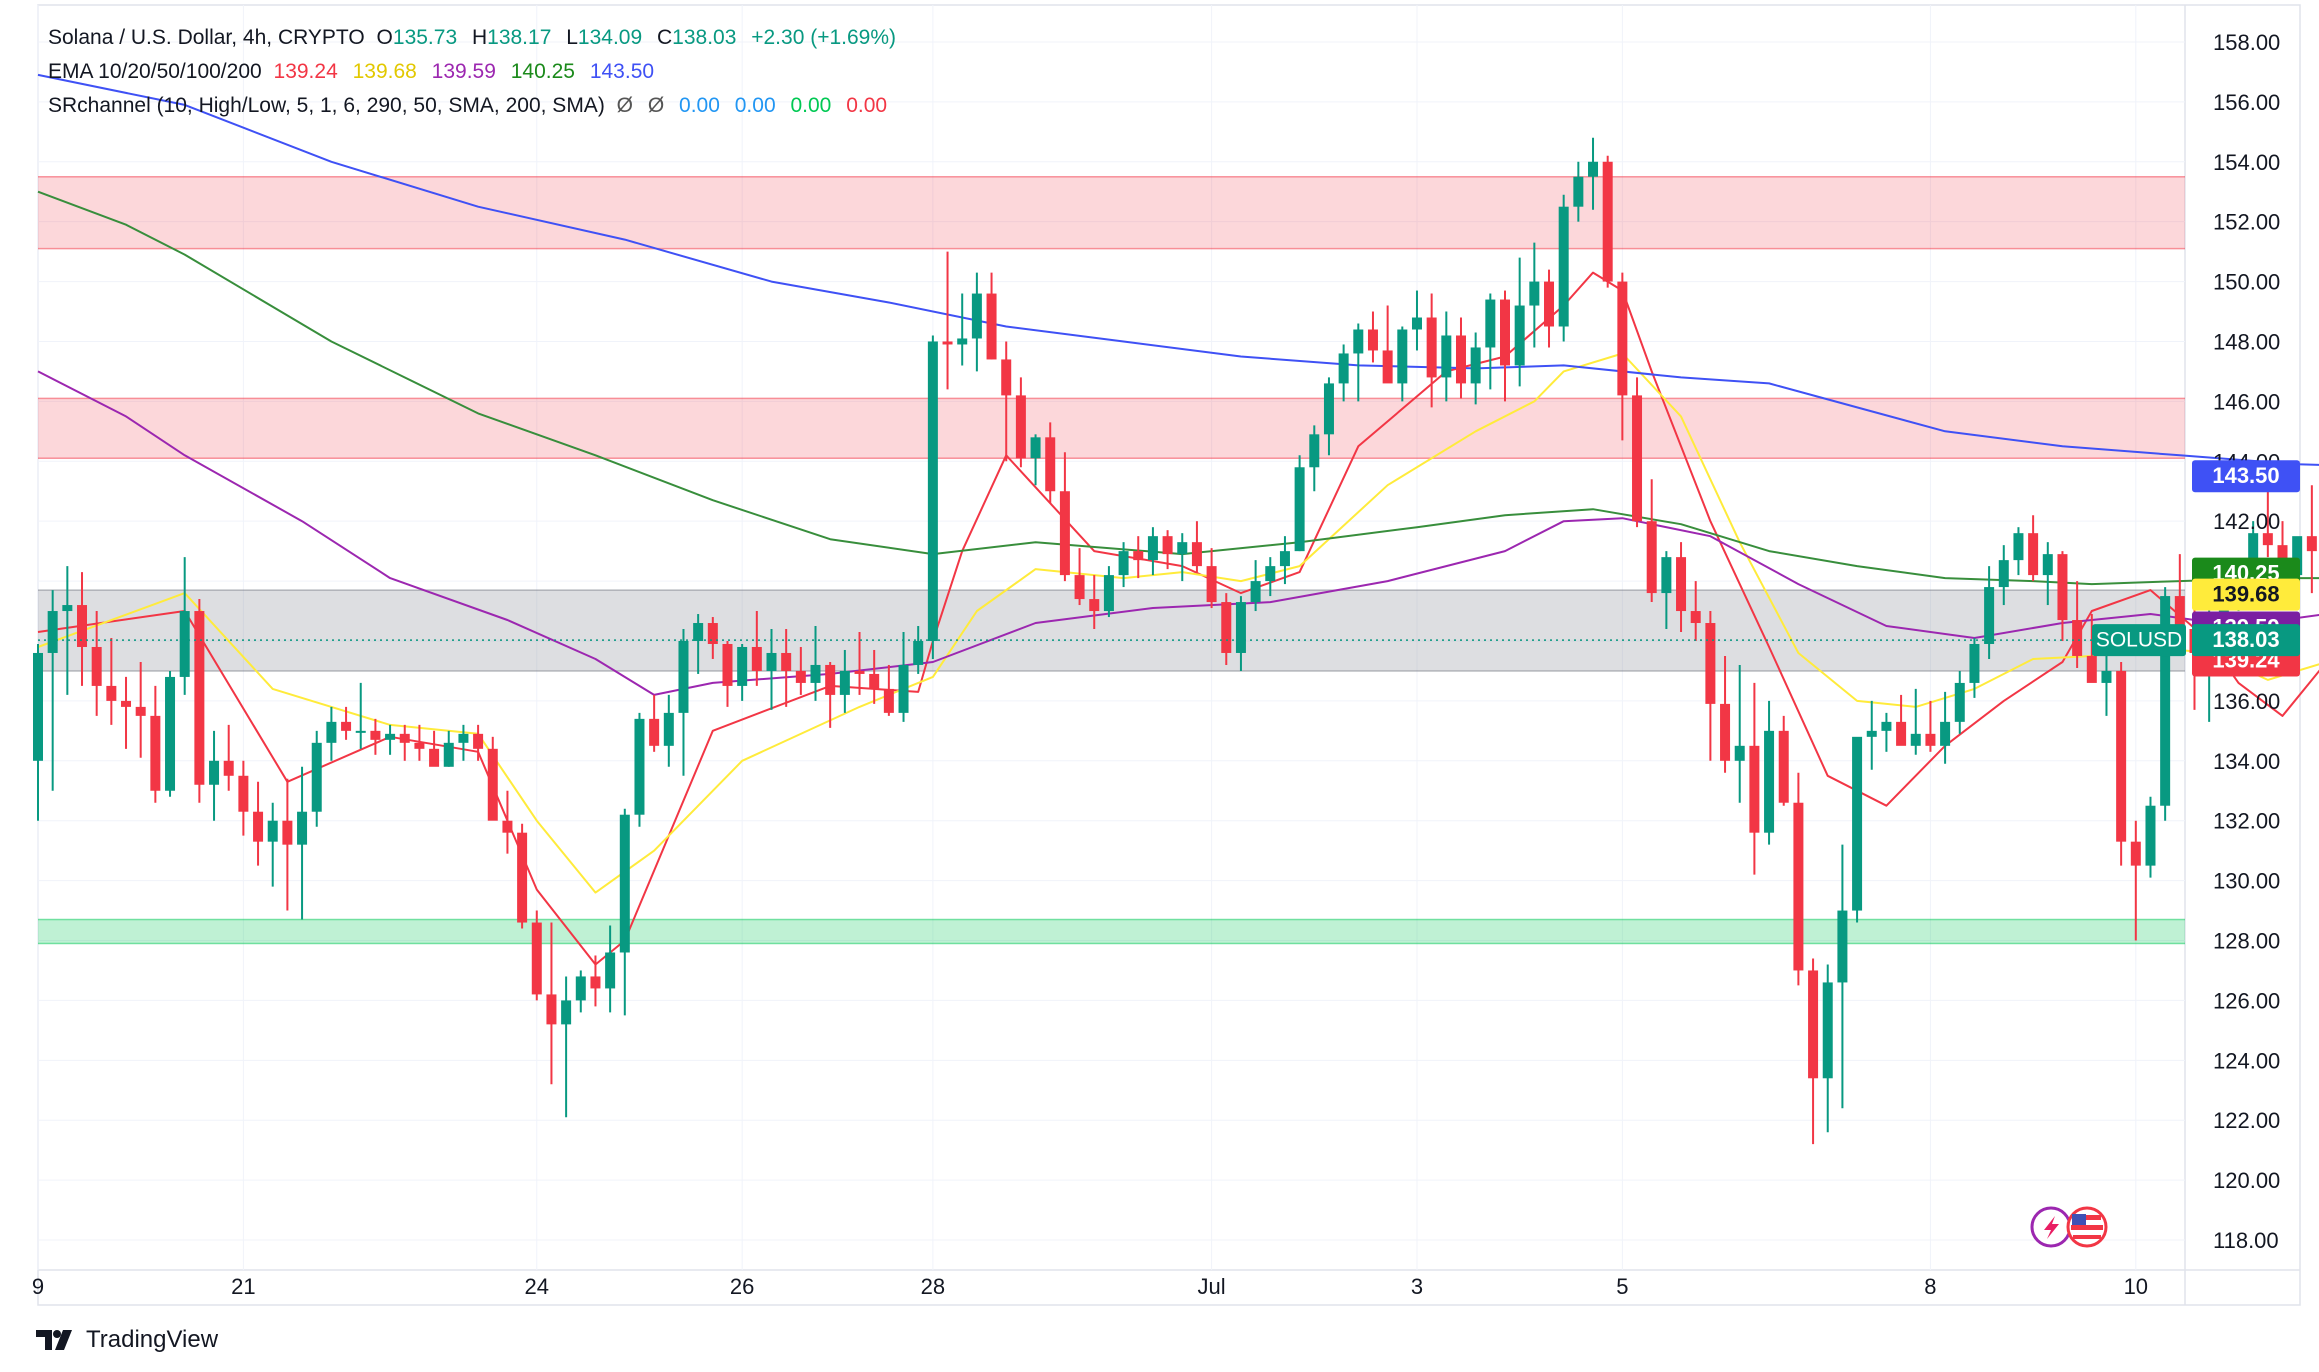 This screenshot has width=2319, height=1372. What do you see at coordinates (1175, 1286) in the screenshot?
I see `time-axis: 921242628Jul3581012` at bounding box center [1175, 1286].